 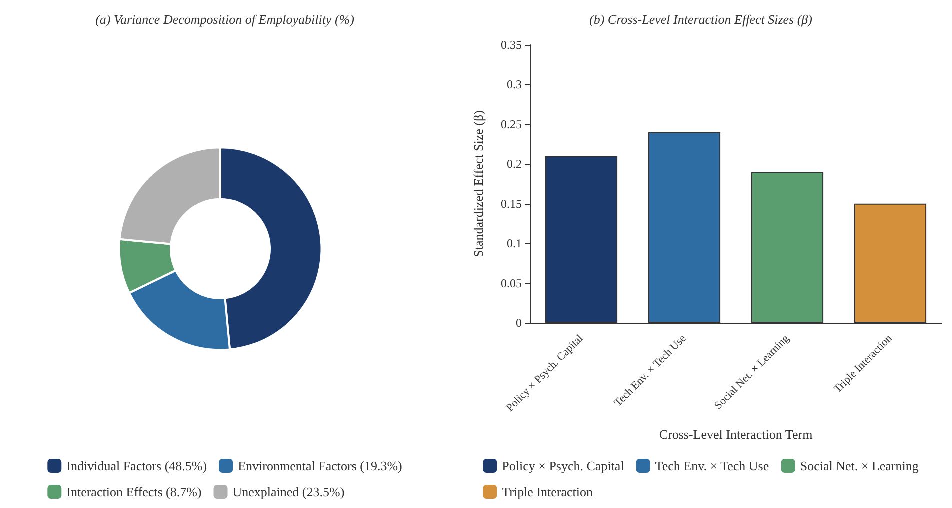 What do you see at coordinates (514, 85) in the screenshot?
I see `y-tick-label: 0.3` at bounding box center [514, 85].